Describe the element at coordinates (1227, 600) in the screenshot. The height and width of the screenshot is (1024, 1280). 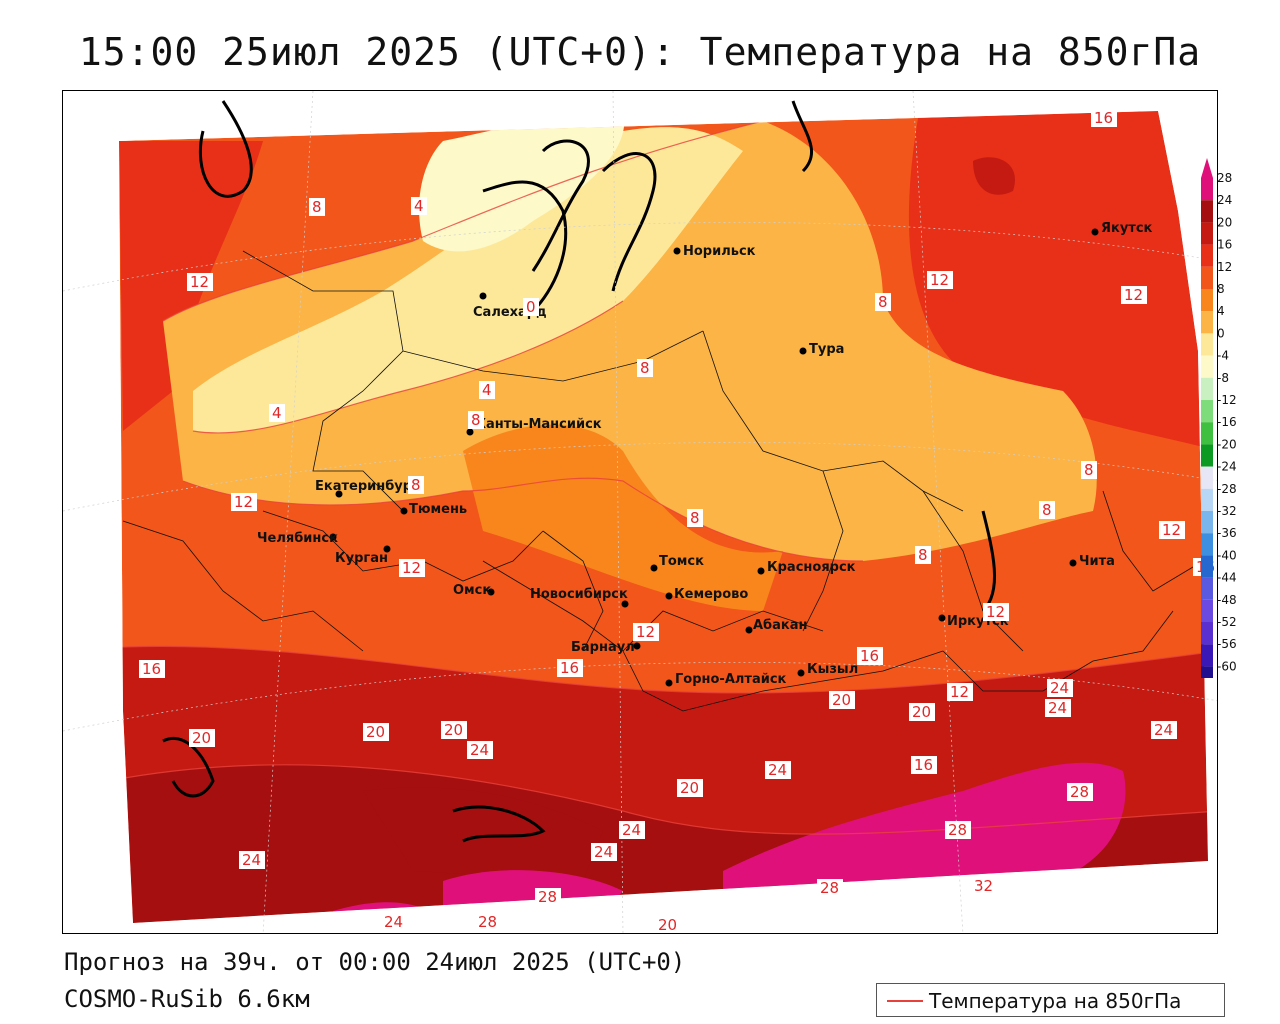
I see `scale-tick-label: -48` at that location.